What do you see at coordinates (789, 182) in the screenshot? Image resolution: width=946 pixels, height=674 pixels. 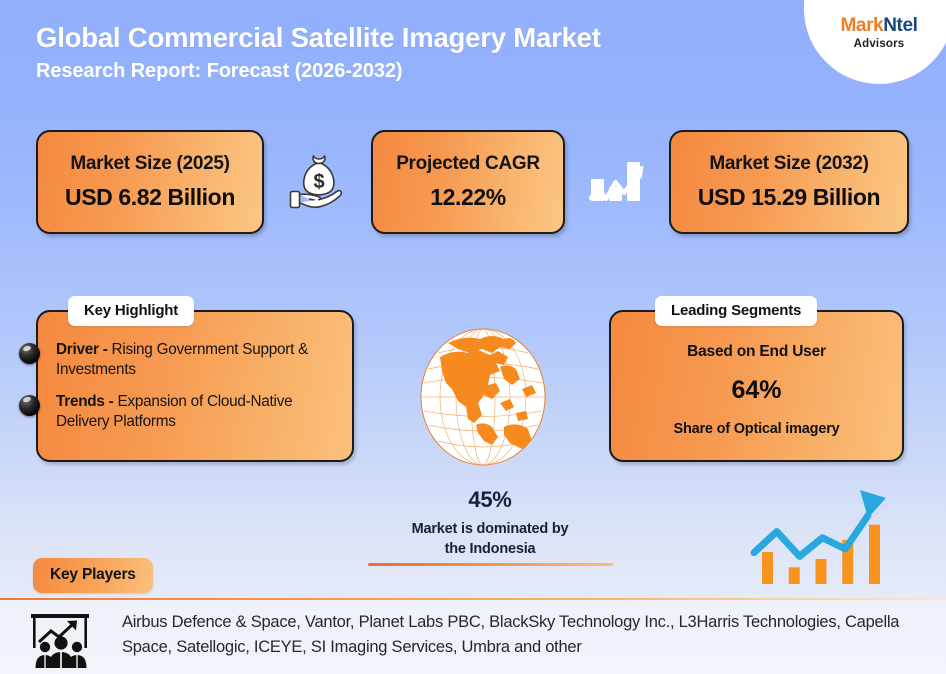 I see `stat-card-market-size-2032: Market Size (2032) USD 15.29 Billion` at bounding box center [789, 182].